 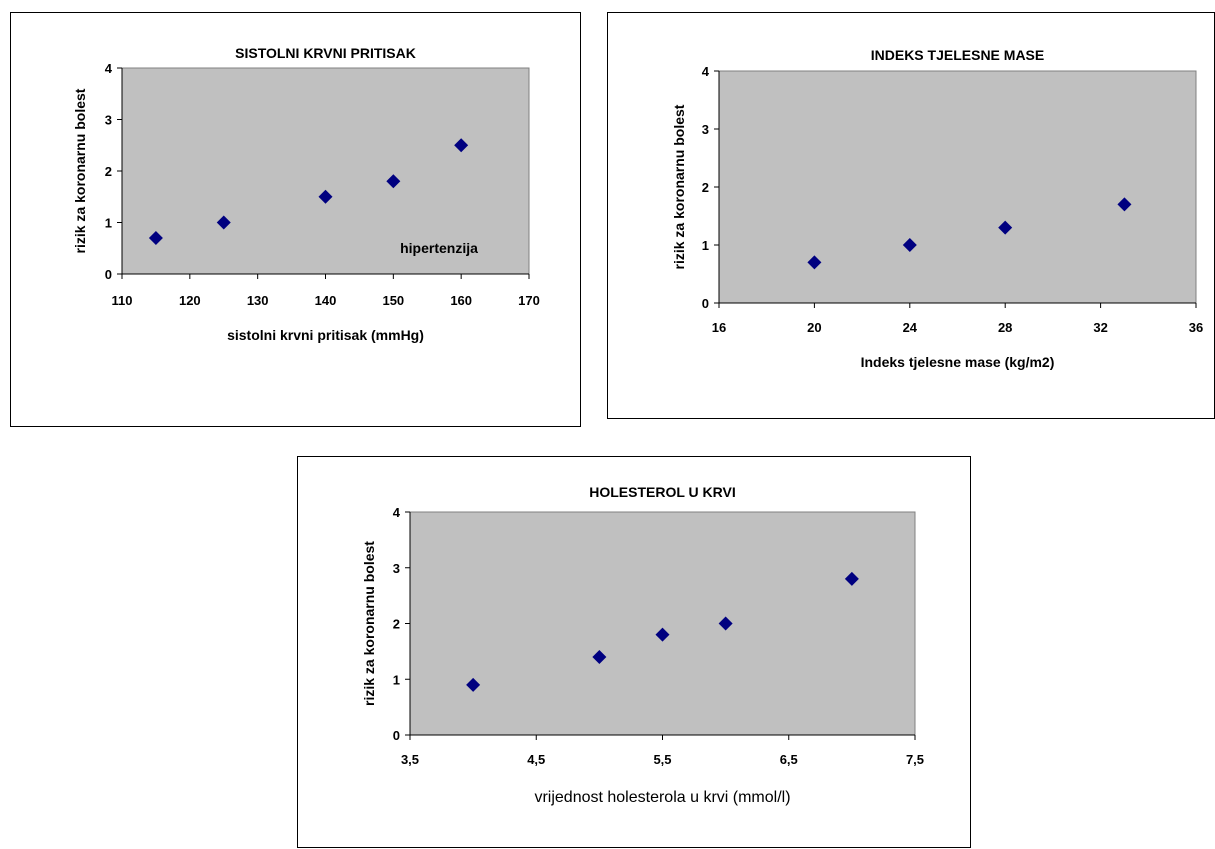 I want to click on x-tick-label: 6,5, so click(x=789, y=759).